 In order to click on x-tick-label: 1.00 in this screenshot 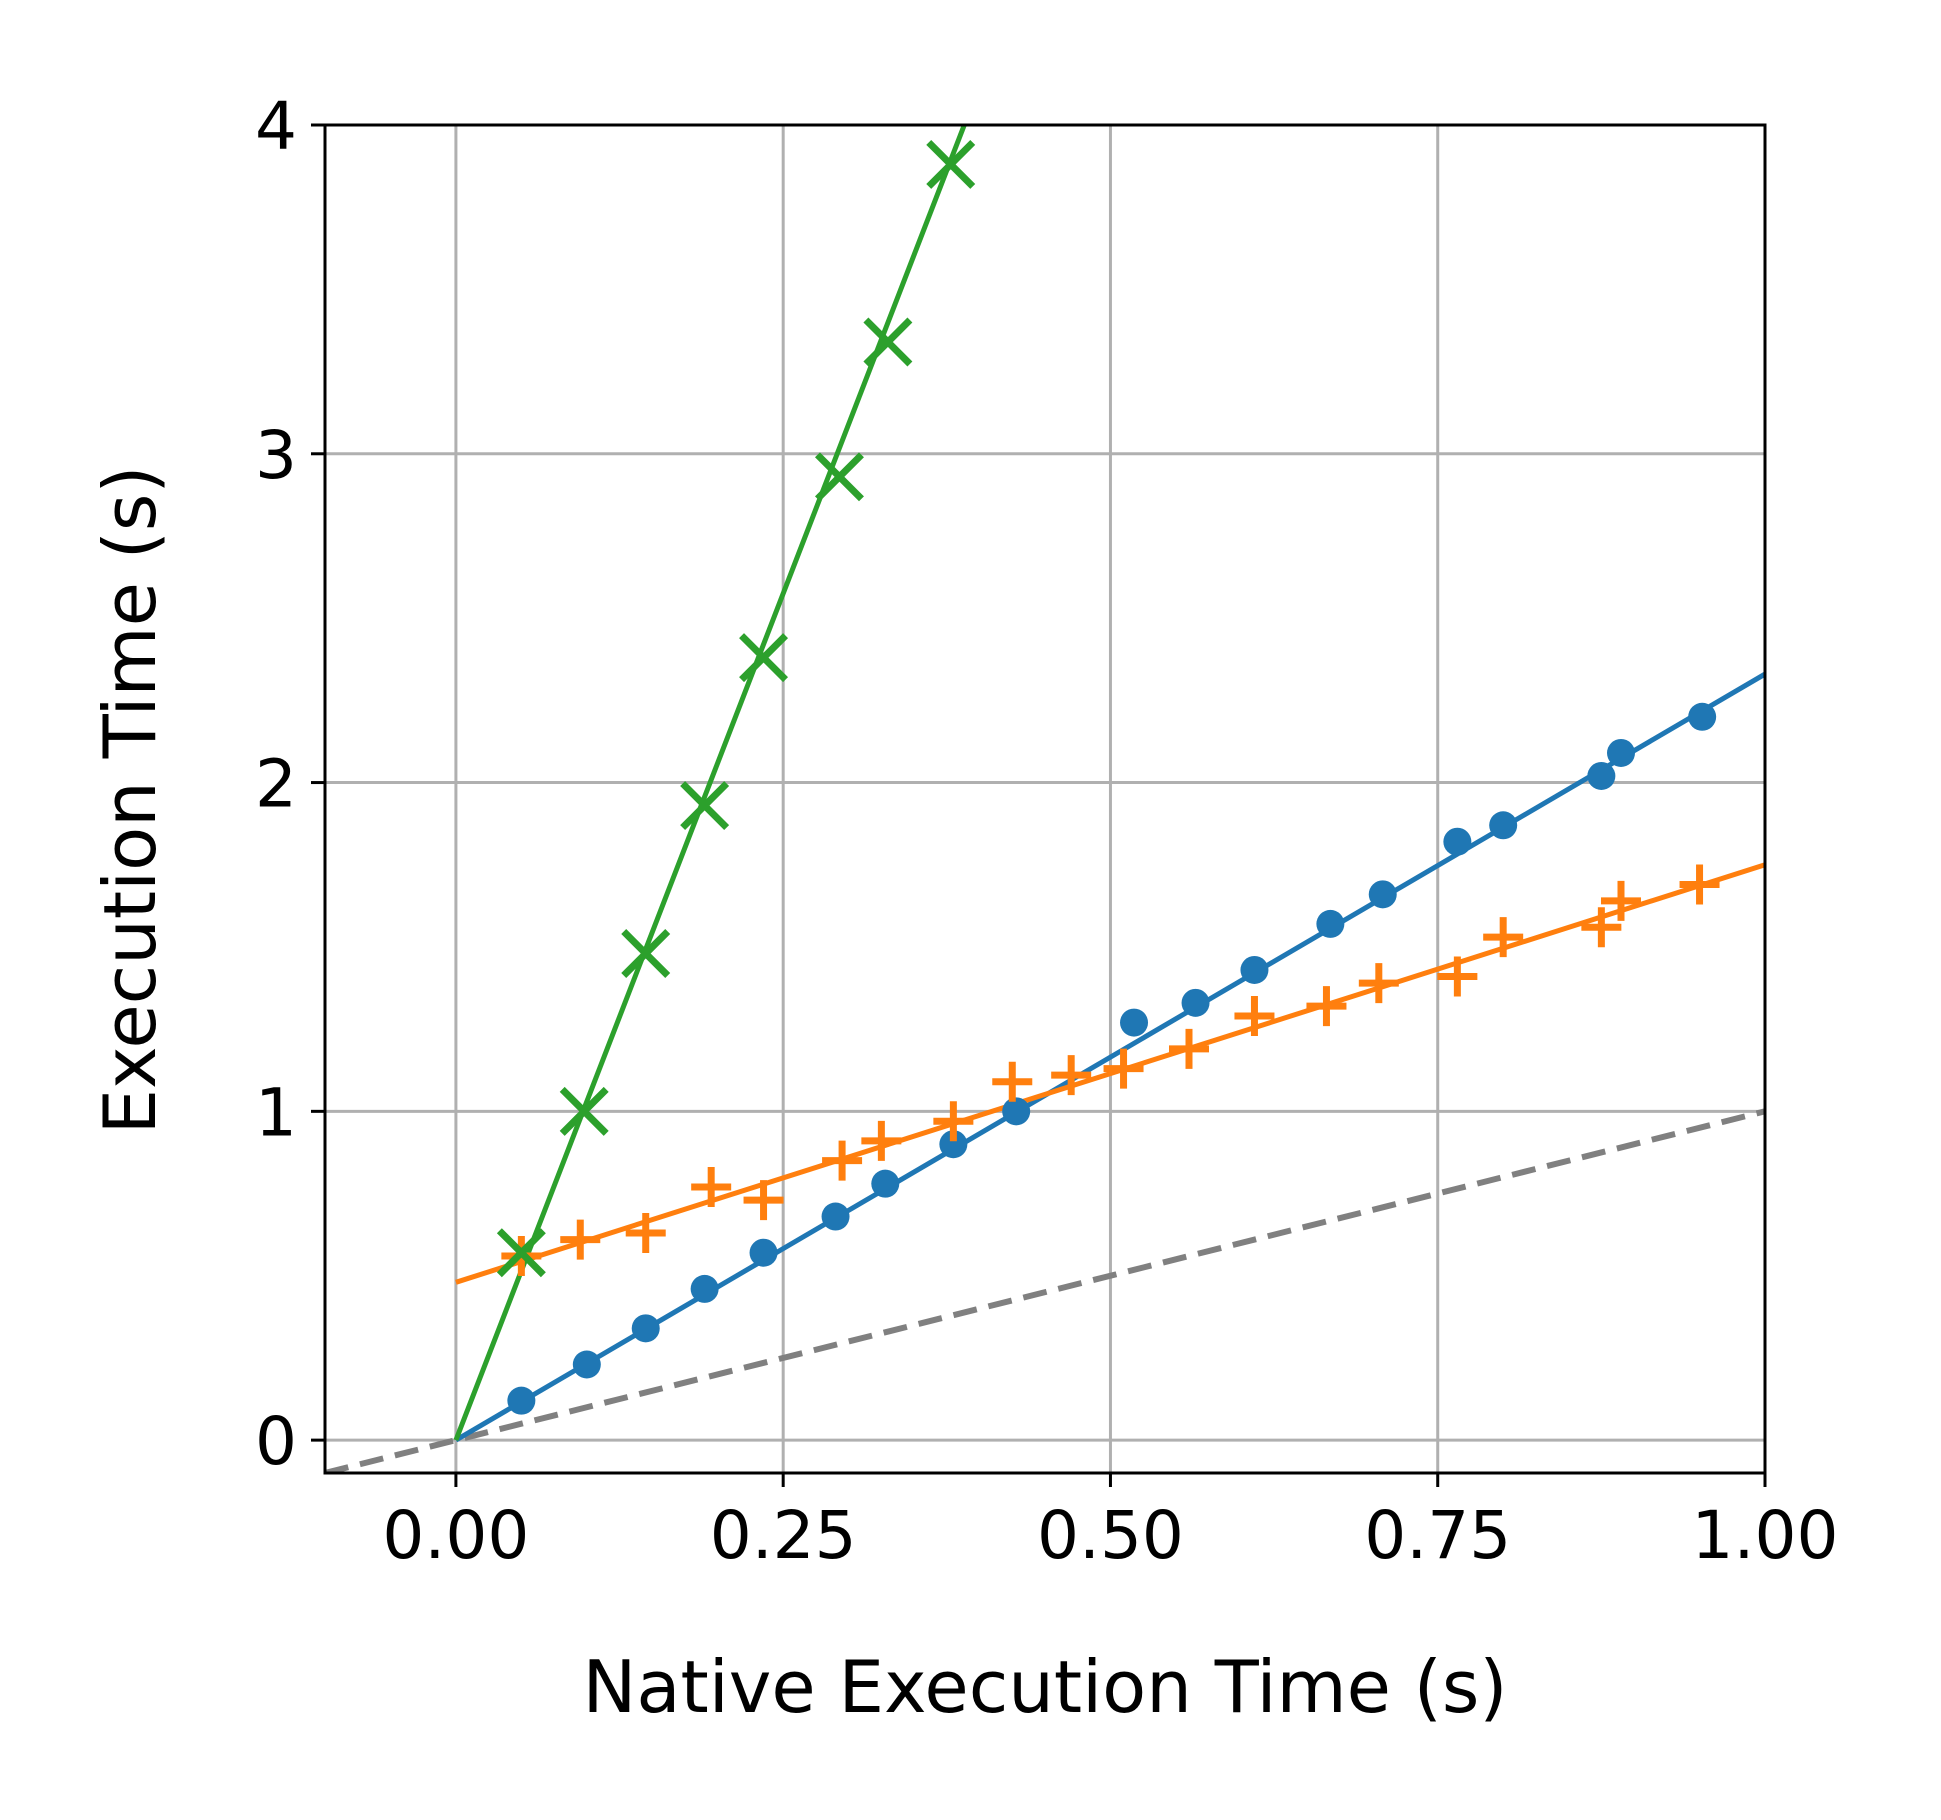, I will do `click(1765, 1535)`.